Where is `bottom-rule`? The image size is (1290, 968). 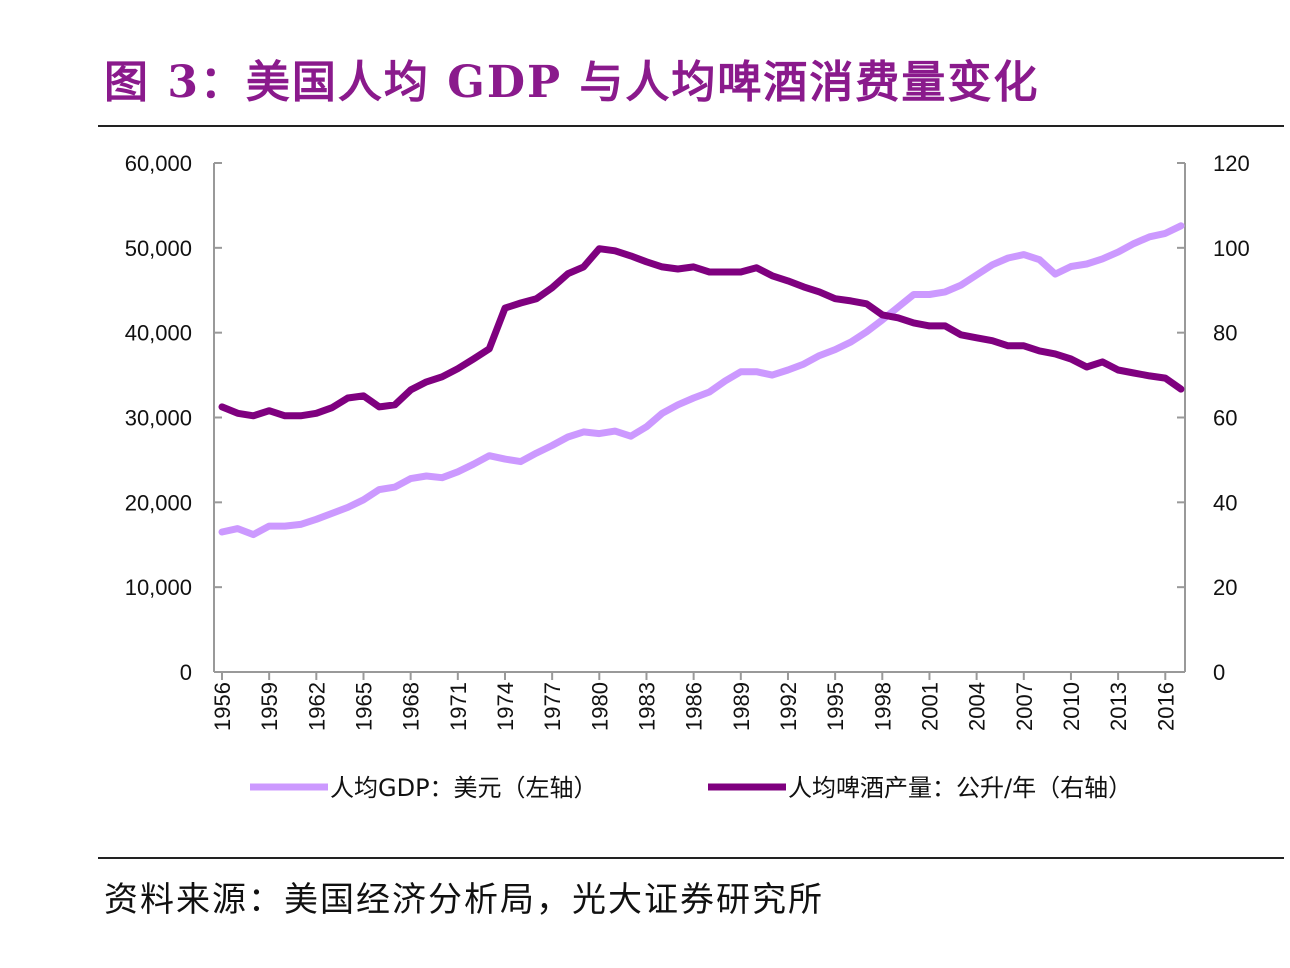
bottom-rule is located at coordinates (691, 858).